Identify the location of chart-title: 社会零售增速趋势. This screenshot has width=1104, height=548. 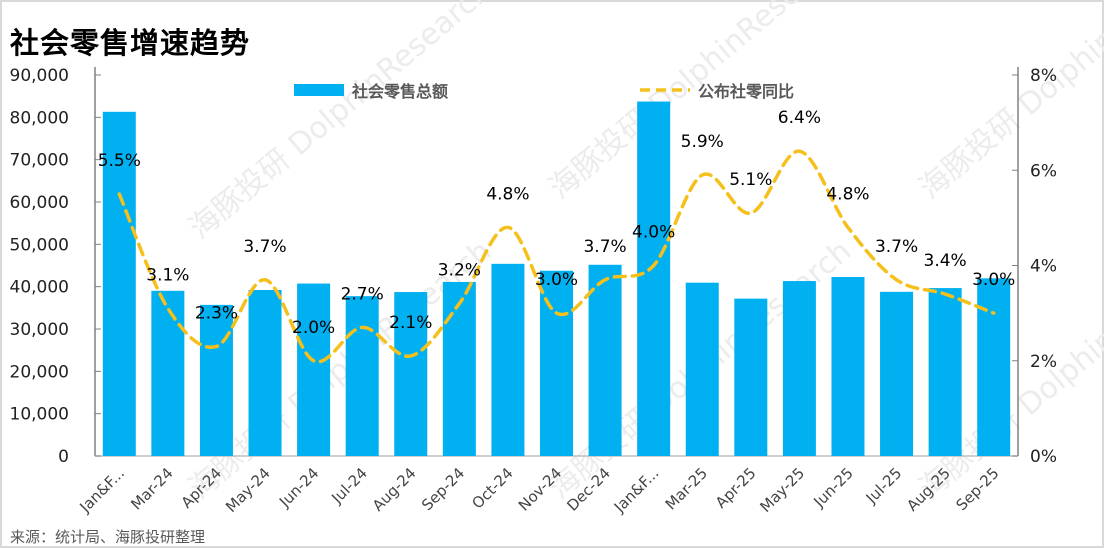
(130, 43).